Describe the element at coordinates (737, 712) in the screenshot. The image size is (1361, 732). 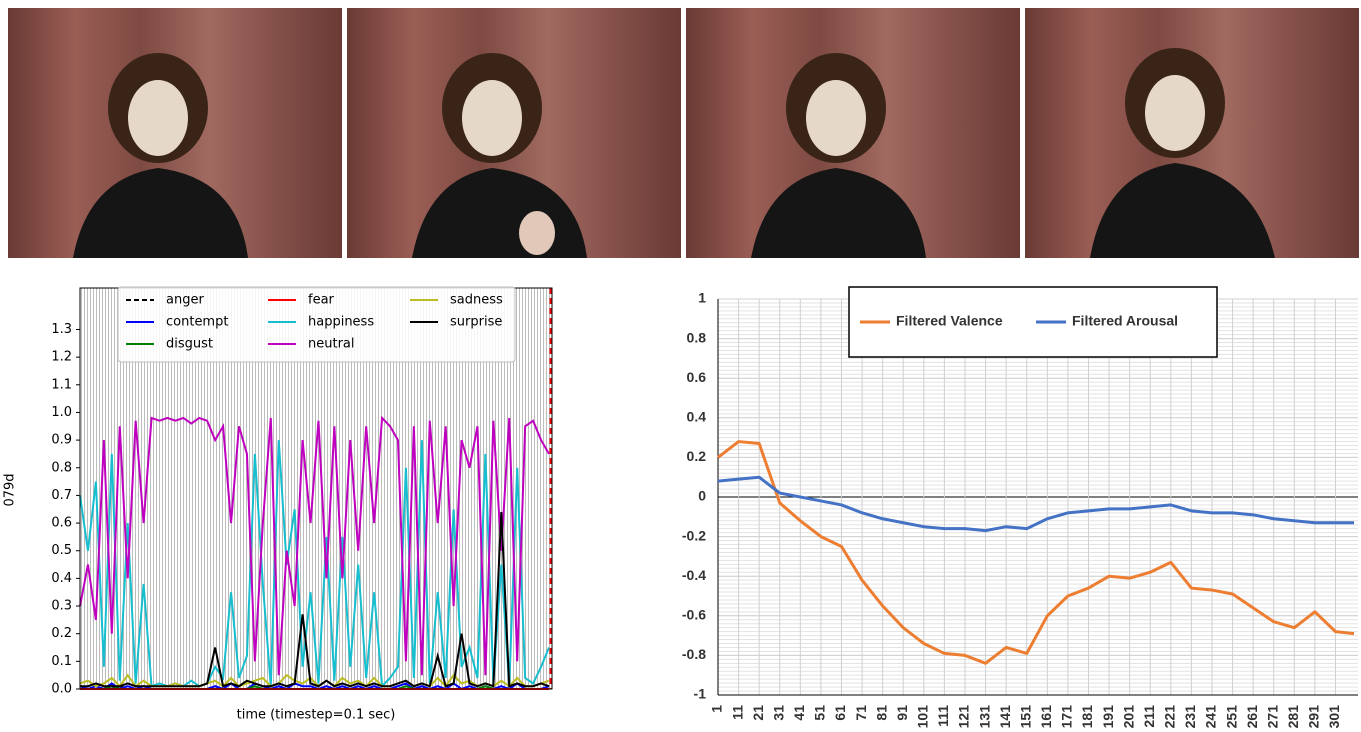
I see `x-tick-label: 11` at that location.